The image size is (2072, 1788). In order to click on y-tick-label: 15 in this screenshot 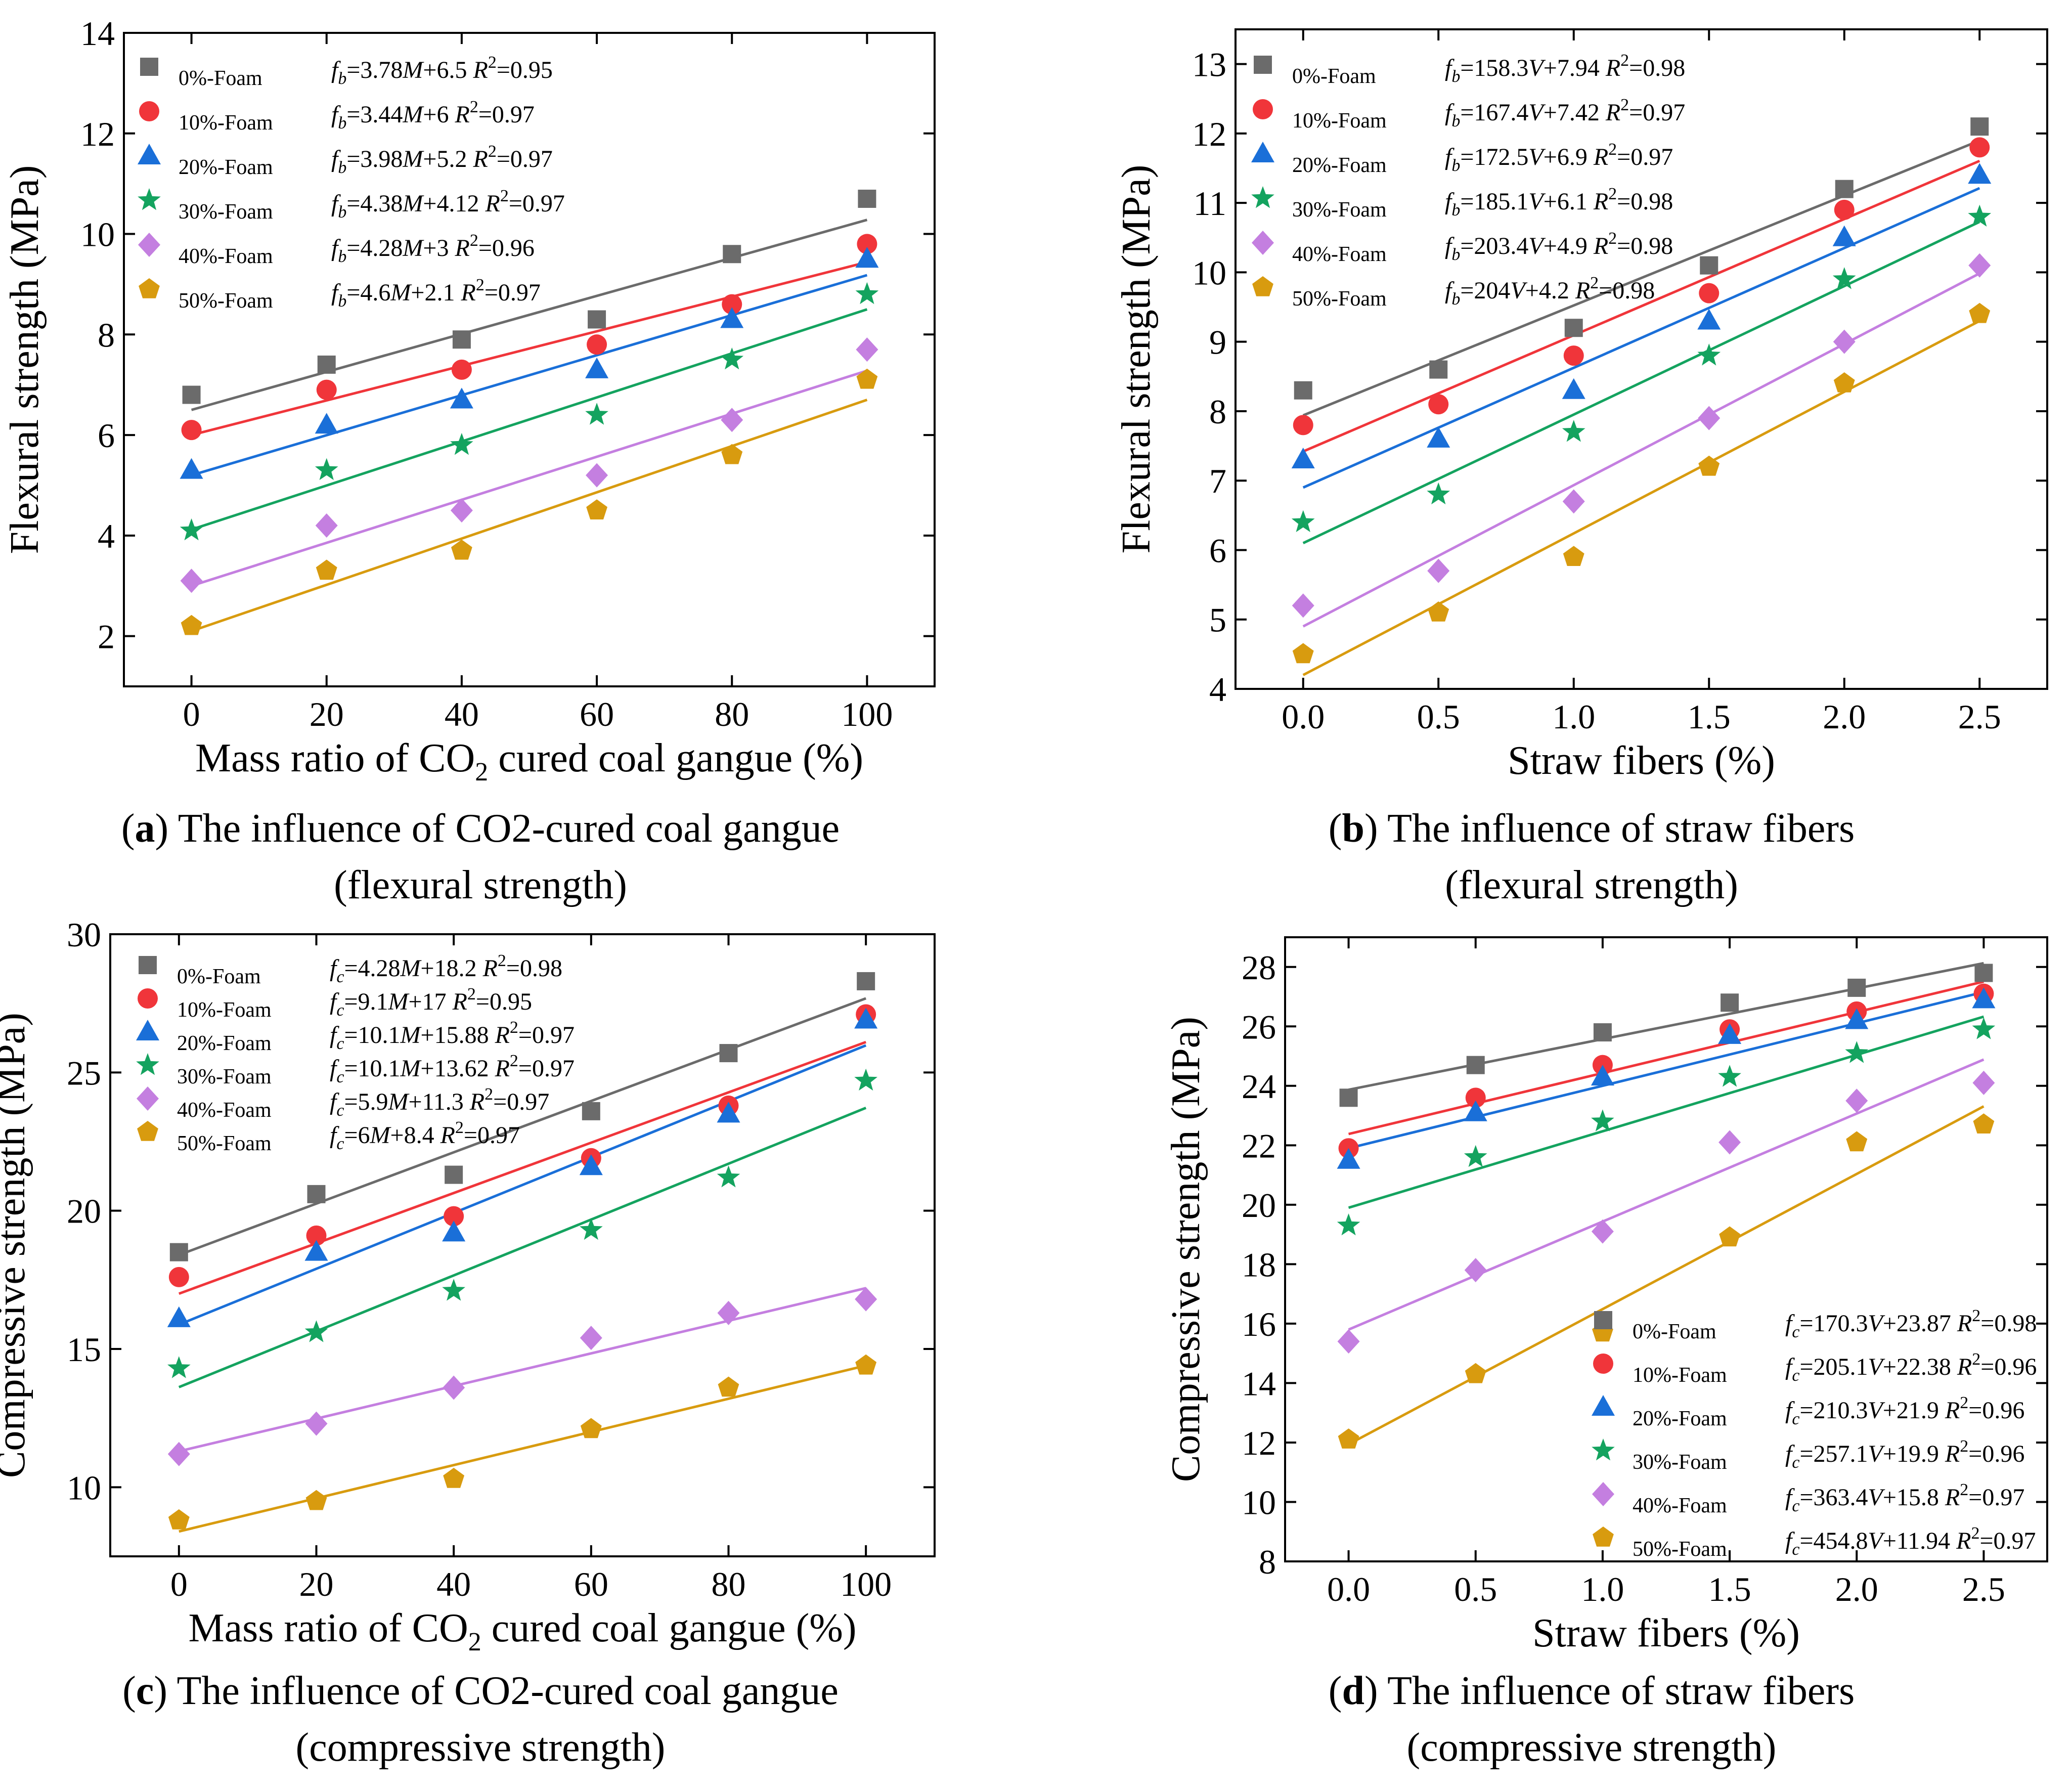, I will do `click(84, 1349)`.